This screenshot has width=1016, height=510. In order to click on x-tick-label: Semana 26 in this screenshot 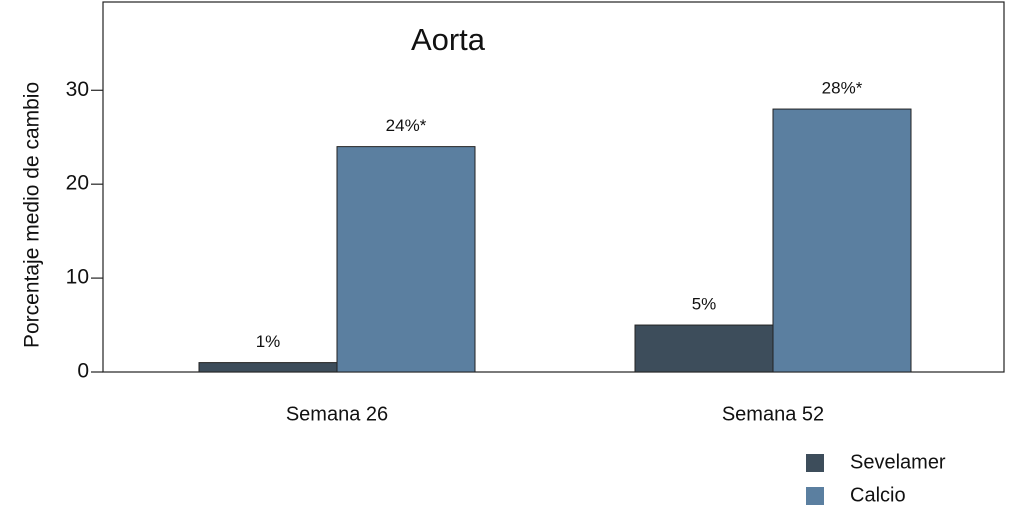, I will do `click(337, 414)`.